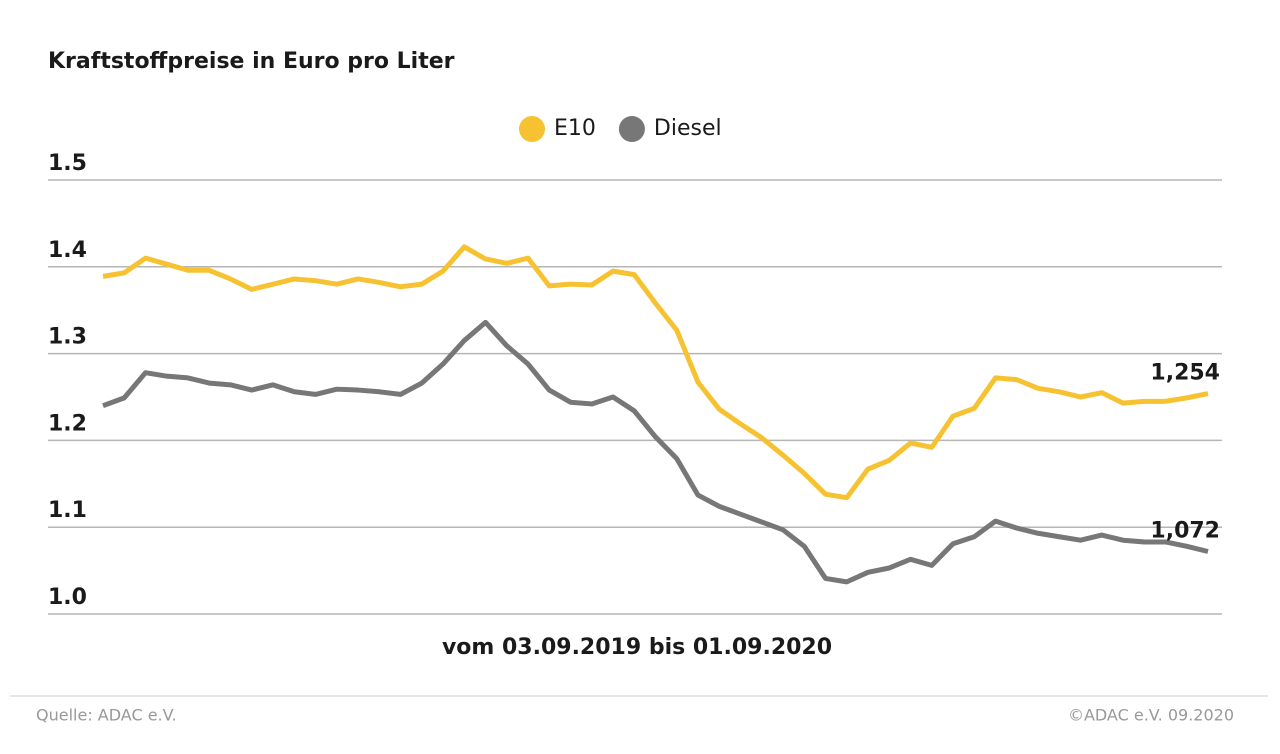 Image resolution: width=1280 pixels, height=754 pixels. I want to click on value-label: 1,072, so click(1185, 531).